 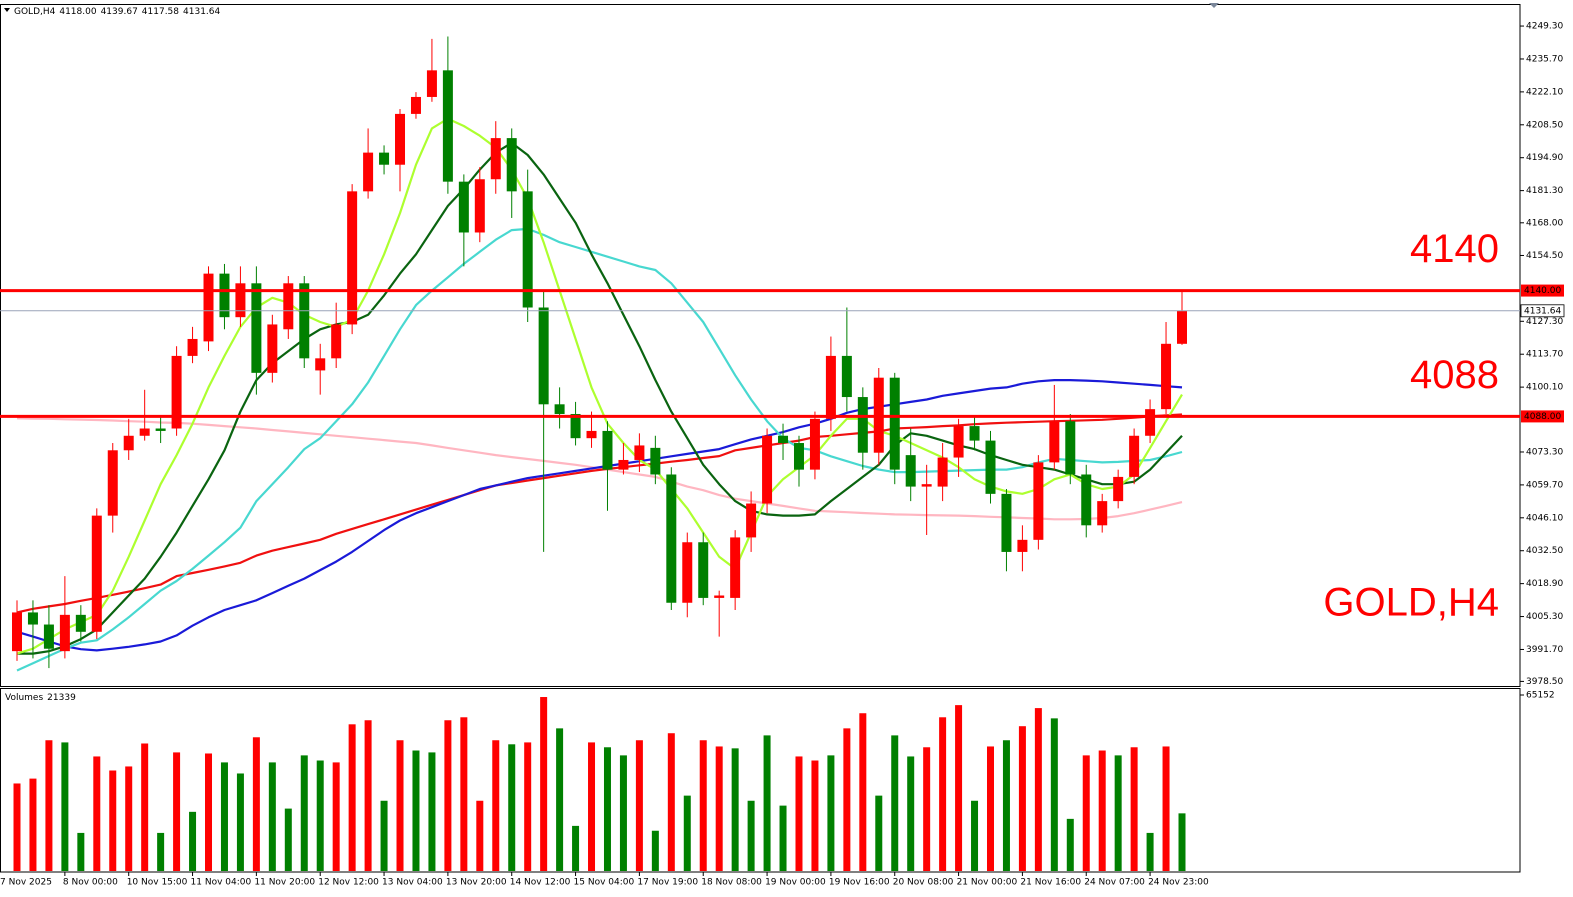 I want to click on x-tick-label: 15 Nov 04:00, so click(x=604, y=883).